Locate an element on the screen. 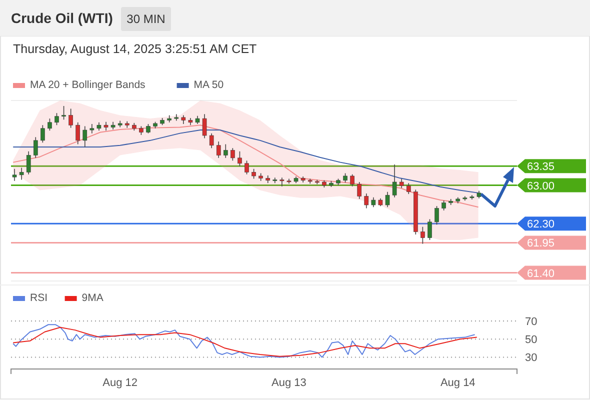 Image resolution: width=590 pixels, height=400 pixels. y-tick-label: 63.35 is located at coordinates (541, 167).